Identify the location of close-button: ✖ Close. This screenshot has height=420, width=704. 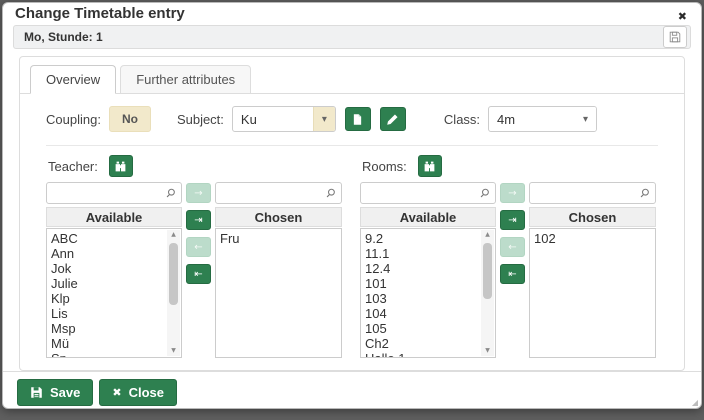
(138, 392).